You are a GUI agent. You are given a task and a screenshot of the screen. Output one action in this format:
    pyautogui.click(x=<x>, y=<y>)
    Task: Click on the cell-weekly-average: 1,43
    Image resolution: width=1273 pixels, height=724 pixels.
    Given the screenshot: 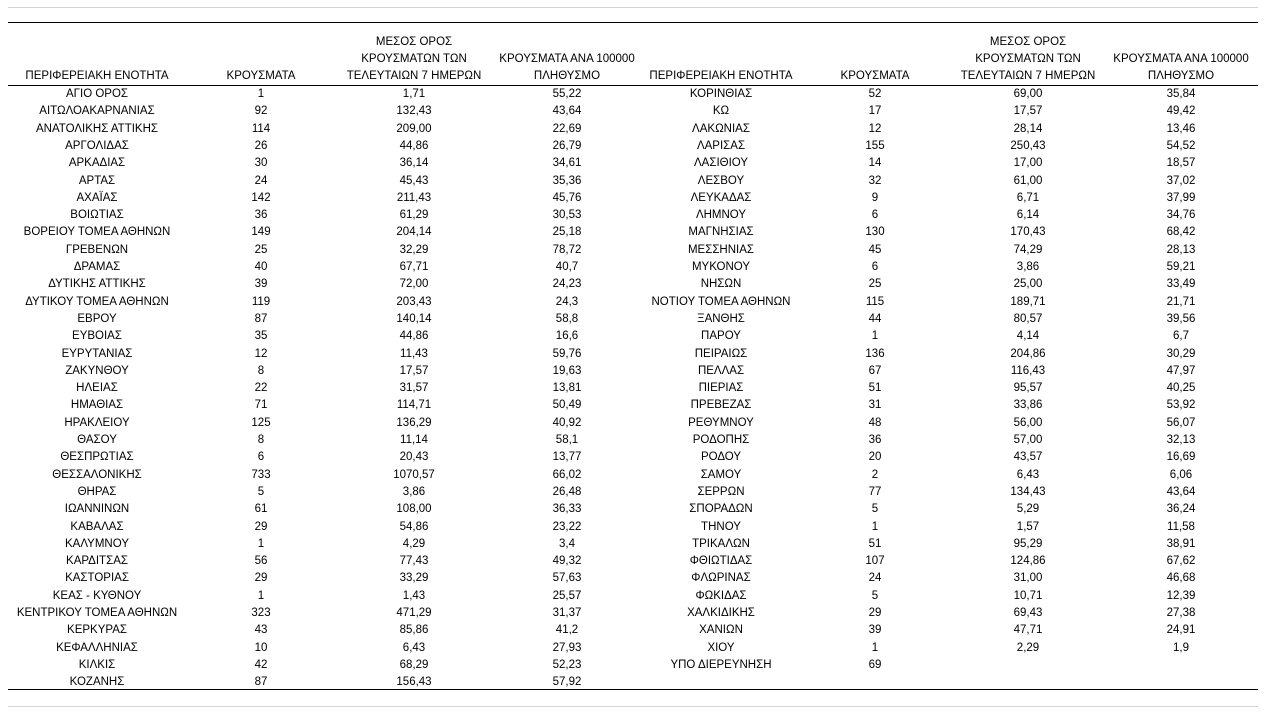 What is the action you would take?
    pyautogui.click(x=414, y=595)
    